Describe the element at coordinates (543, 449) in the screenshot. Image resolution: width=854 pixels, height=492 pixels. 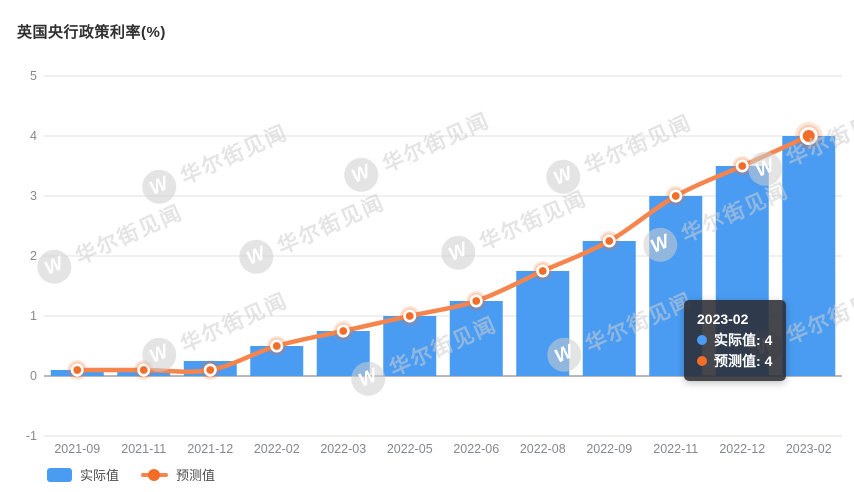
I see `x-axis-label-2022-08: 2022-08` at that location.